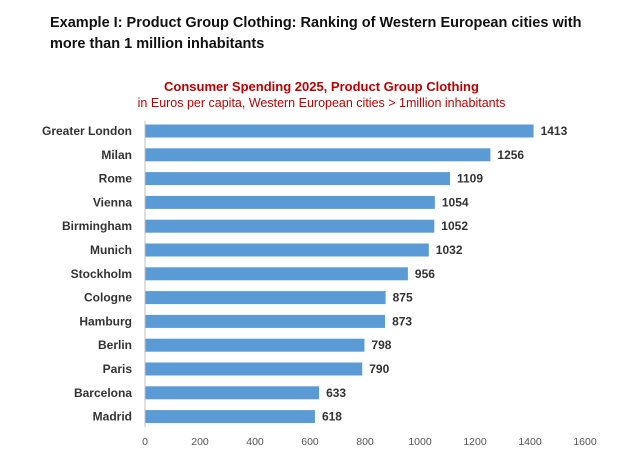 The image size is (643, 466). What do you see at coordinates (365, 442) in the screenshot?
I see `x-tick-label: 800` at bounding box center [365, 442].